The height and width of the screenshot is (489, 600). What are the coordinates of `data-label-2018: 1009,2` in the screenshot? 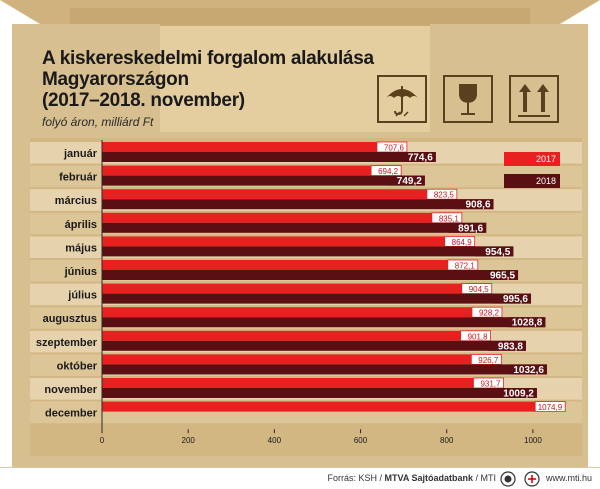 It's located at (518, 394).